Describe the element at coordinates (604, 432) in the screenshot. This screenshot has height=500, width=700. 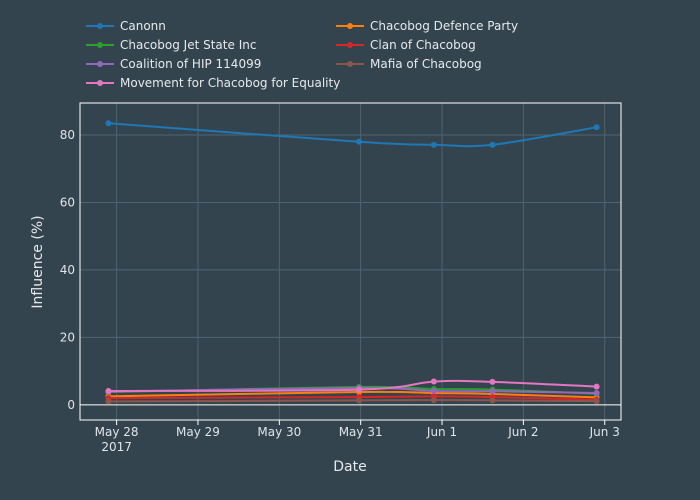
I see `x-tick-label: Jun 3` at that location.